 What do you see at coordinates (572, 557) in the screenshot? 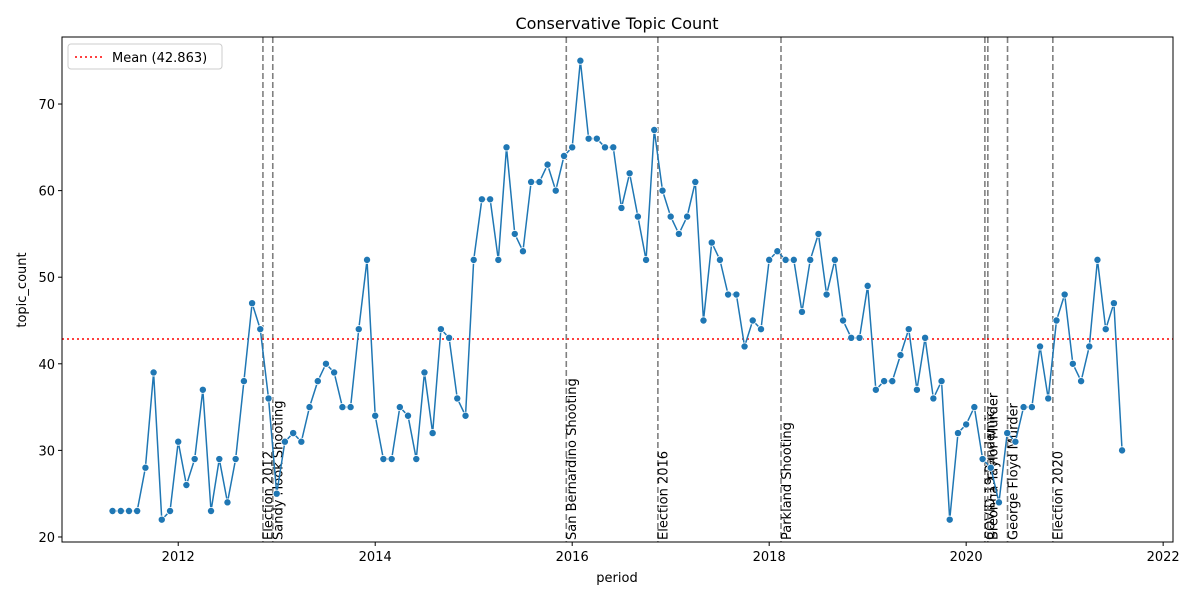
I see `x-tick-label: 2016` at bounding box center [572, 557].